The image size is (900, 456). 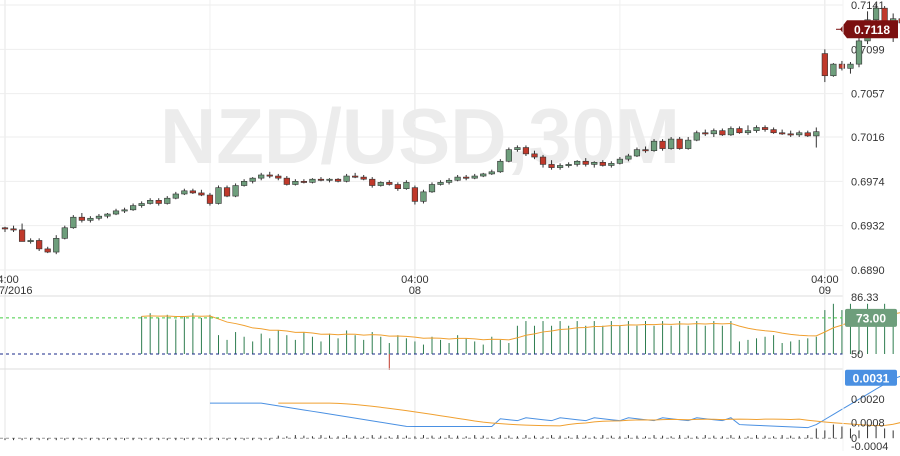 What do you see at coordinates (868, 271) in the screenshot?
I see `price-tick-label: 0.6890` at bounding box center [868, 271].